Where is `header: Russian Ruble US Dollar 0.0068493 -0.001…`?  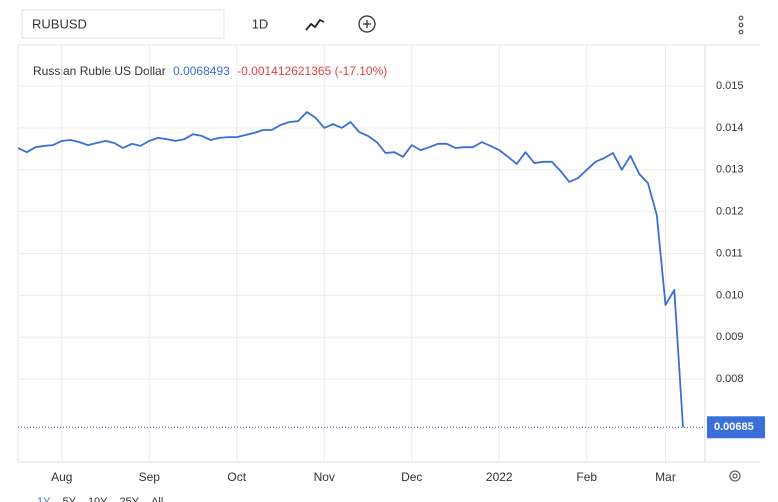 header: Russian Ruble US Dollar 0.0068493 -0.001… is located at coordinates (210, 71).